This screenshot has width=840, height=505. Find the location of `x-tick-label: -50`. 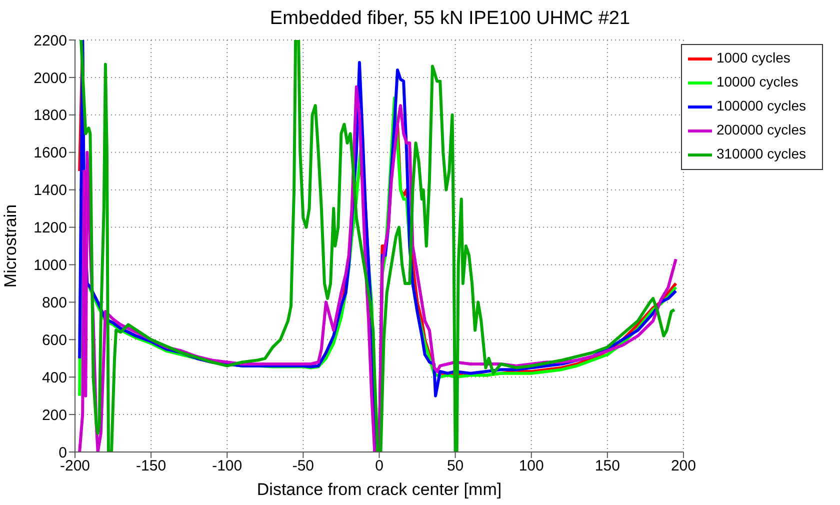

x-tick-label: -50 is located at coordinates (303, 466).